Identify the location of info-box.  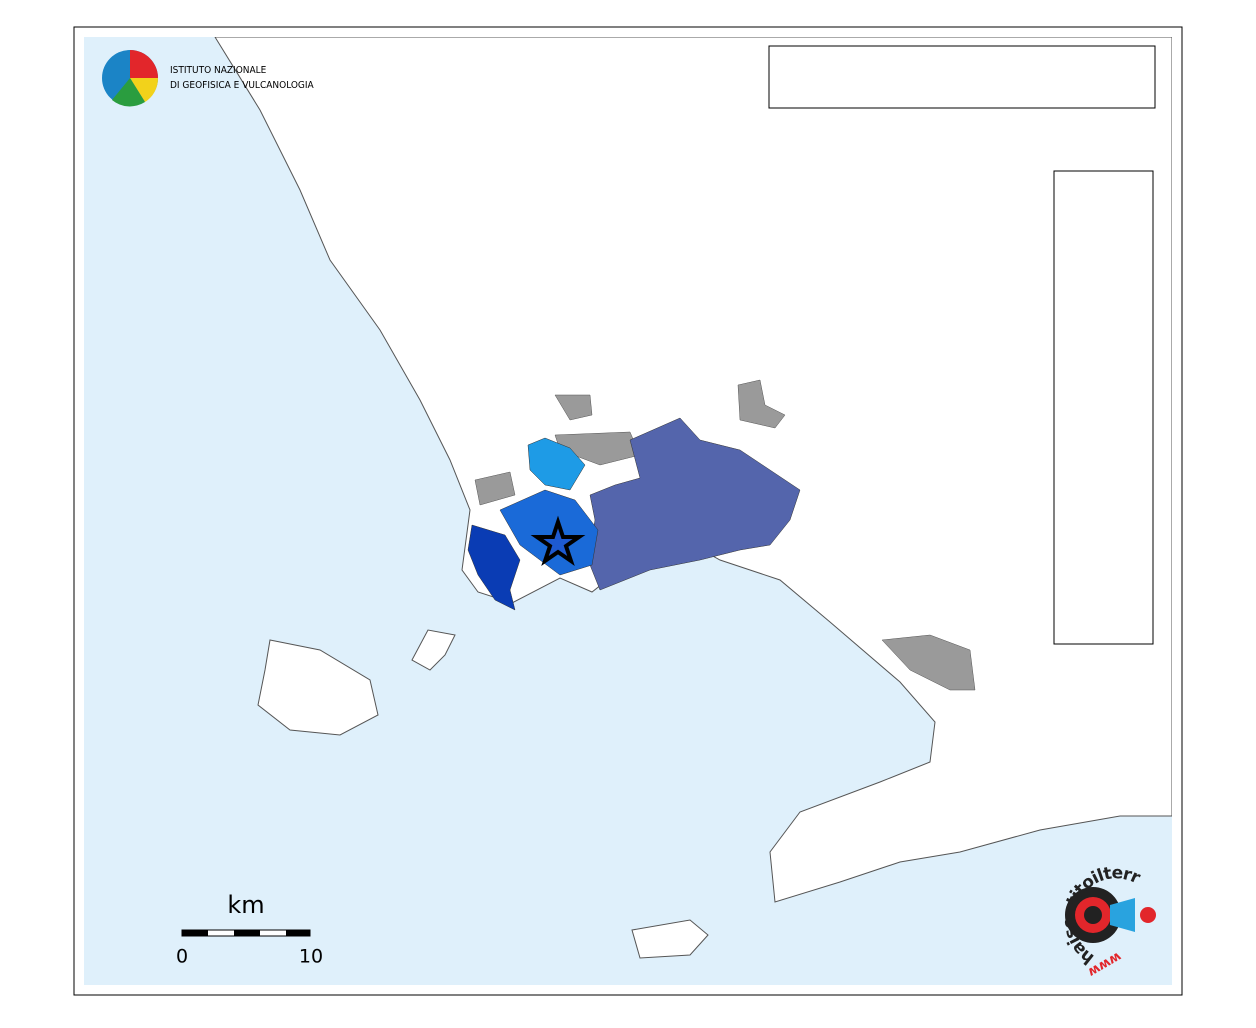
(962, 77).